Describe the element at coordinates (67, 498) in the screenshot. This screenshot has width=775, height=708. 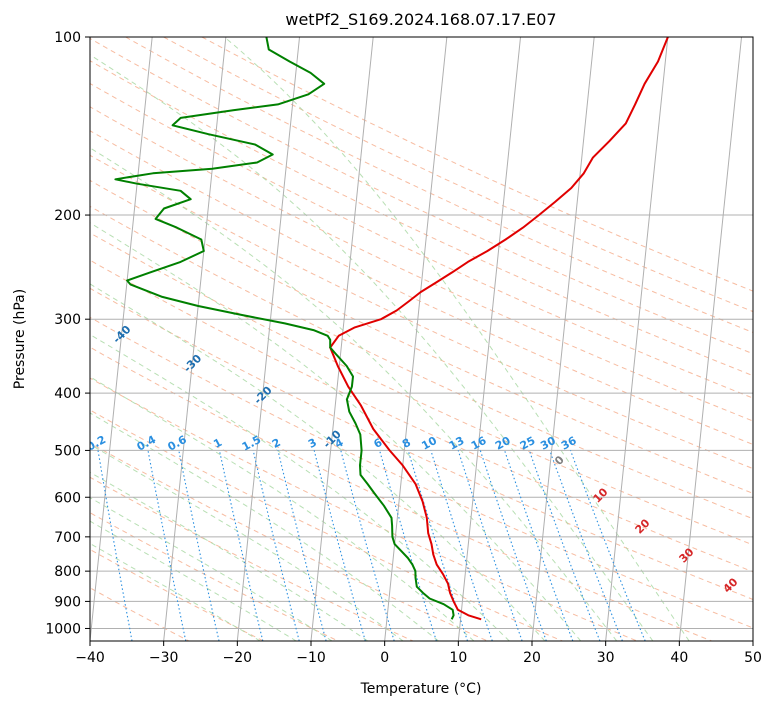
I see `y-tick-label: 600` at that location.